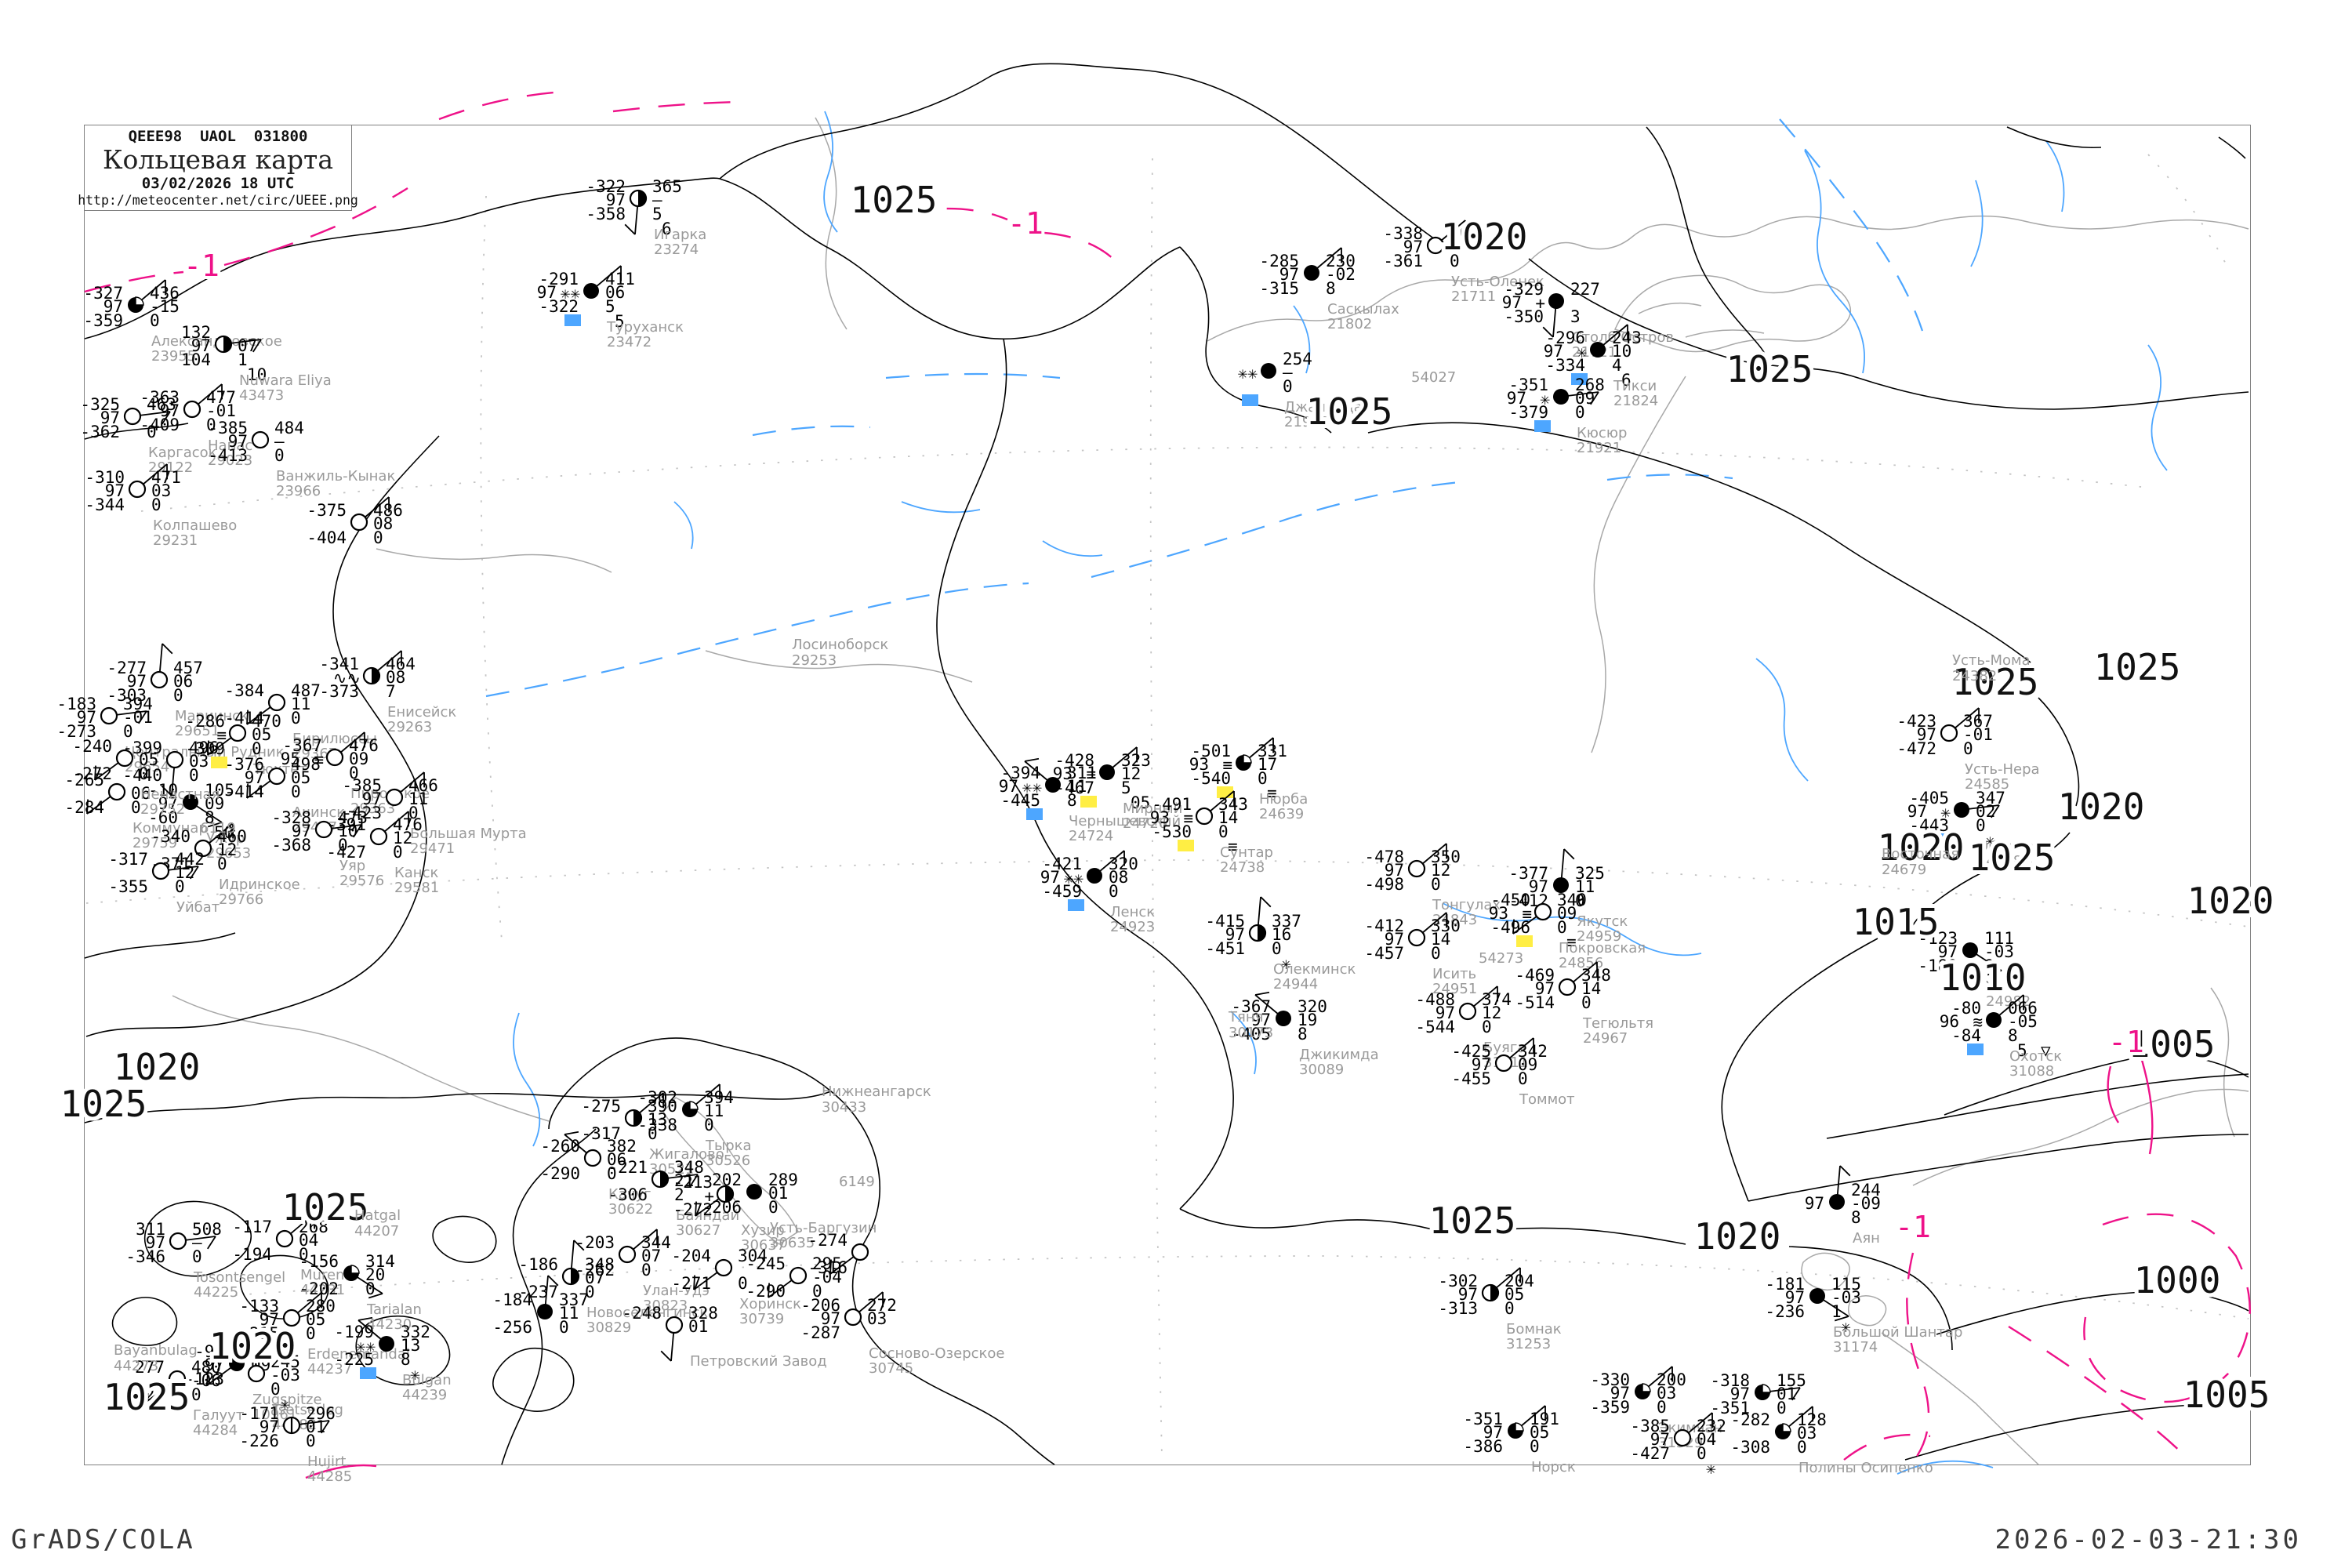 The width and height of the screenshot is (2352, 1568). Describe the element at coordinates (1534, 1329) in the screenshot. I see `station-name: Бомнак` at that location.